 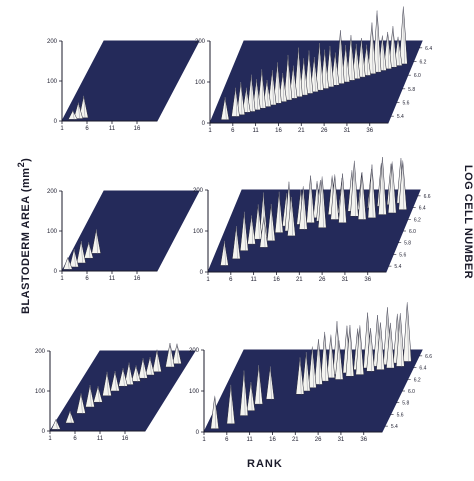 What do you see at coordinates (25, 159) in the screenshot?
I see `y-axis-label-close: )` at bounding box center [25, 159].